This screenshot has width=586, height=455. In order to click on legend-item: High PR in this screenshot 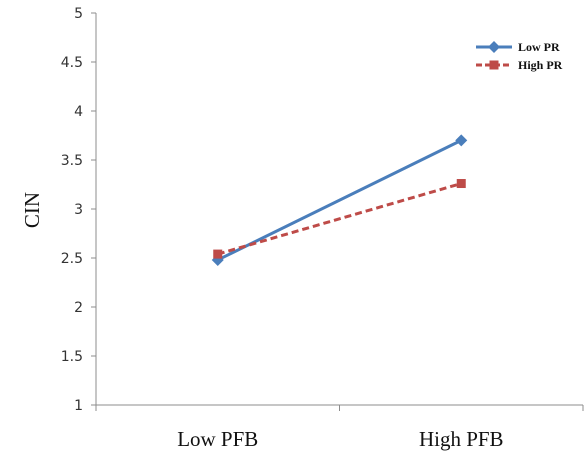, I will do `click(519, 65)`.